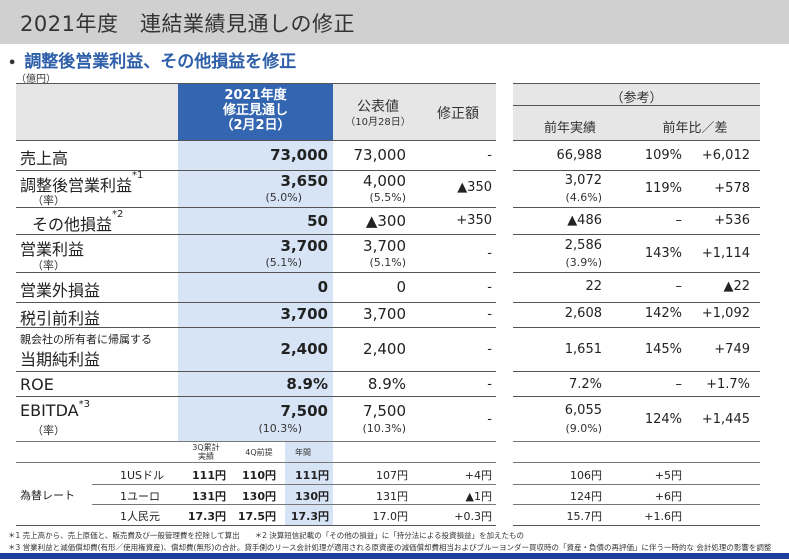 The image size is (789, 559). Describe the element at coordinates (384, 411) in the screenshot. I see `published-value: 7,500` at that location.